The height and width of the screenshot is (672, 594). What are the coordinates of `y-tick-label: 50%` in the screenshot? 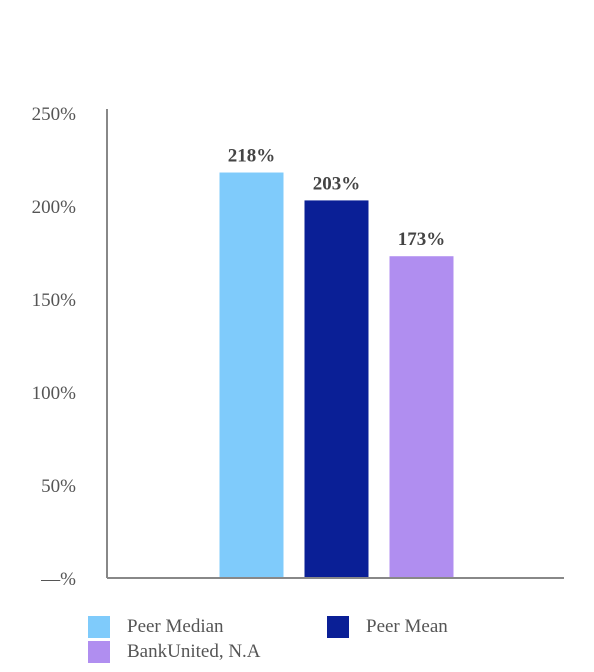 It's located at (58, 486).